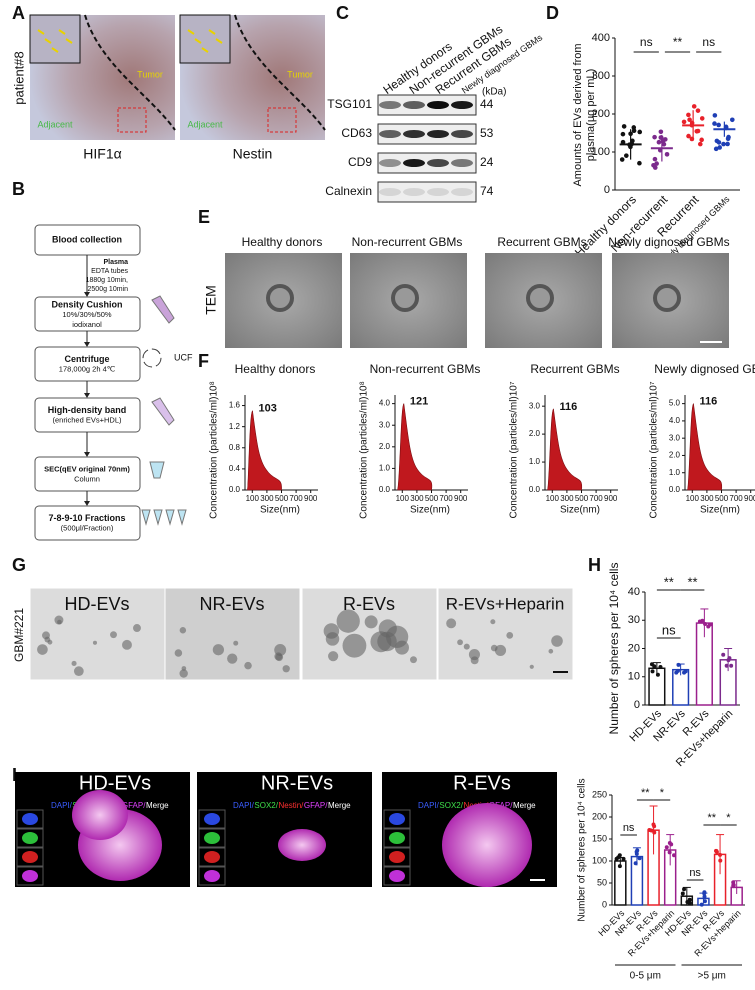 The height and width of the screenshot is (990, 755). Describe the element at coordinates (268, 409) in the screenshot. I see `peak-label: 103` at that location.